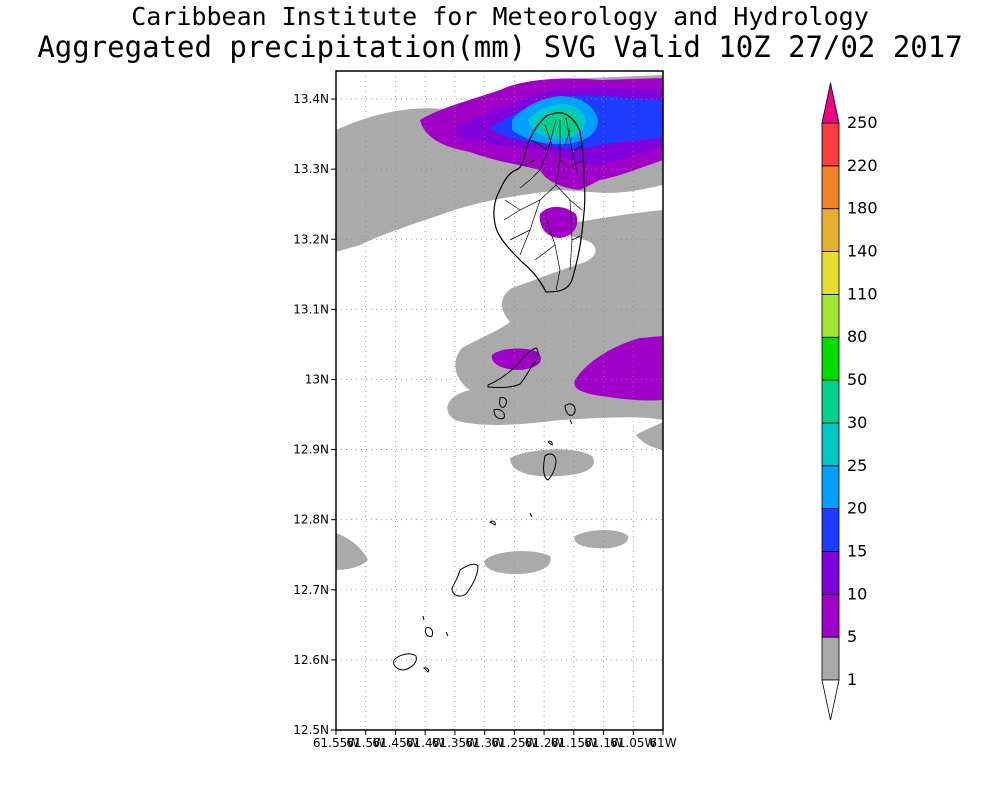  I want to click on lon-tick-label: 61.05W, so click(633, 743).